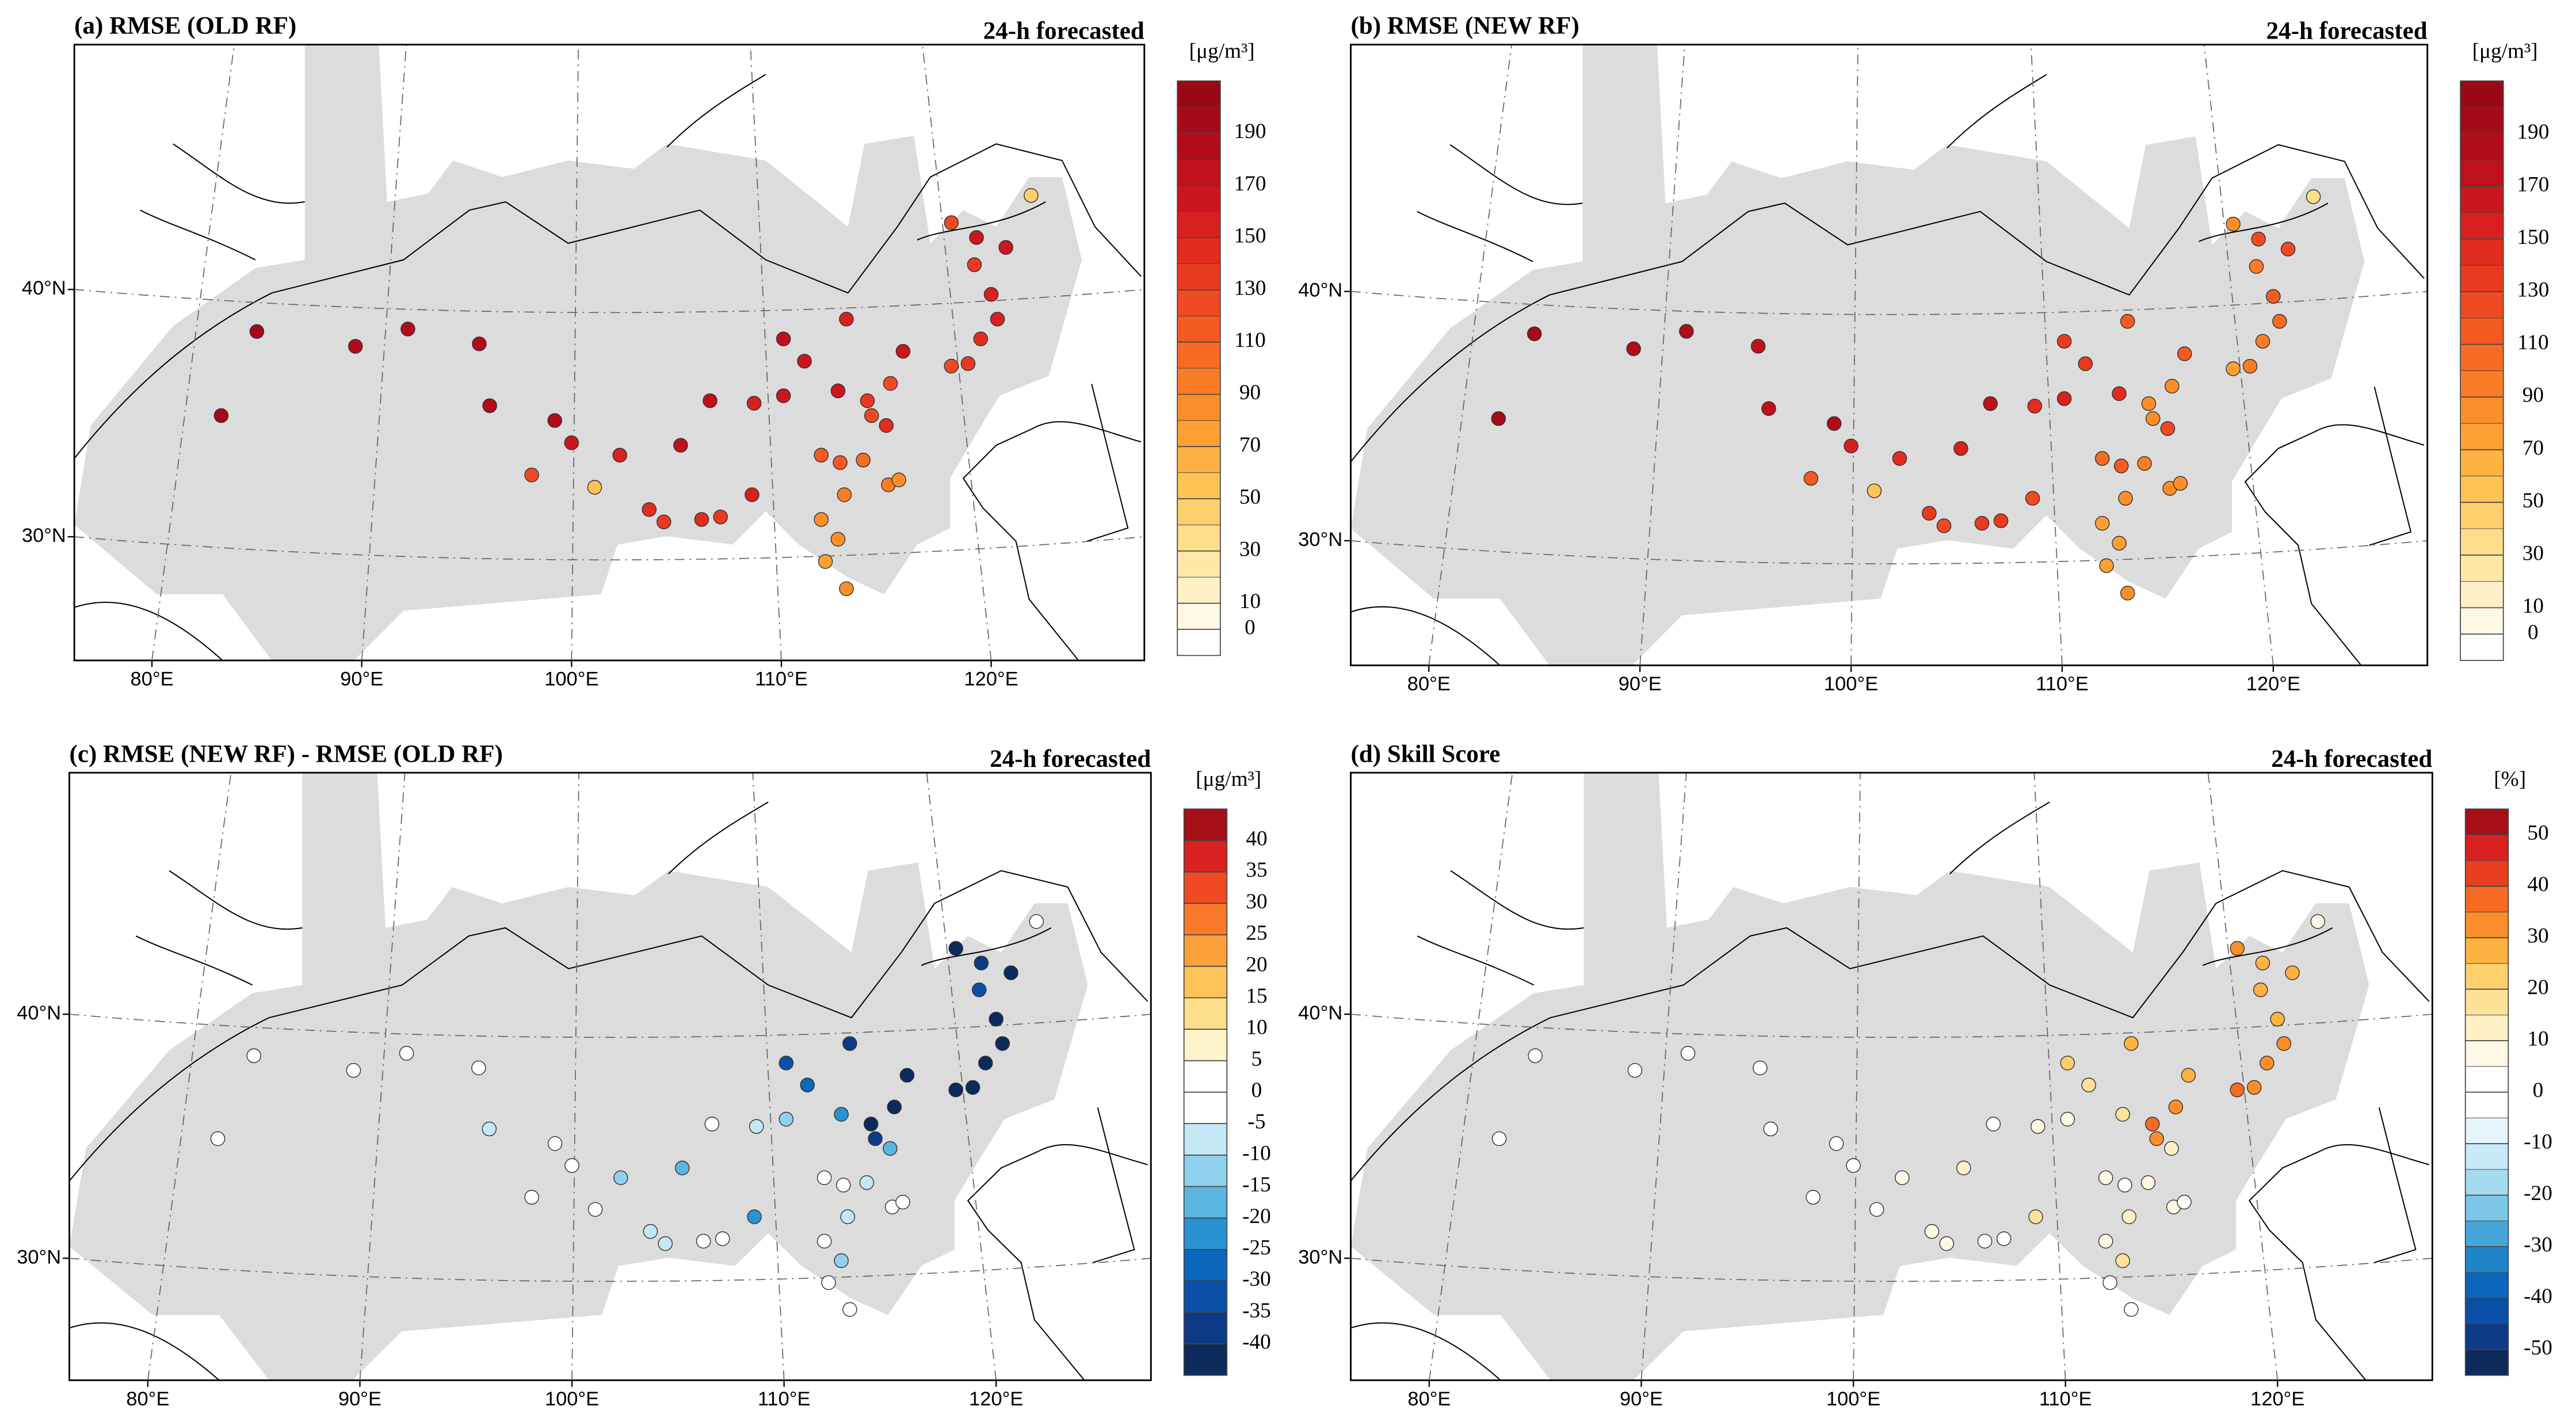 This screenshot has height=1410, width=2576. What do you see at coordinates (1256, 1279) in the screenshot?
I see `colorbar-tick-label: -30` at bounding box center [1256, 1279].